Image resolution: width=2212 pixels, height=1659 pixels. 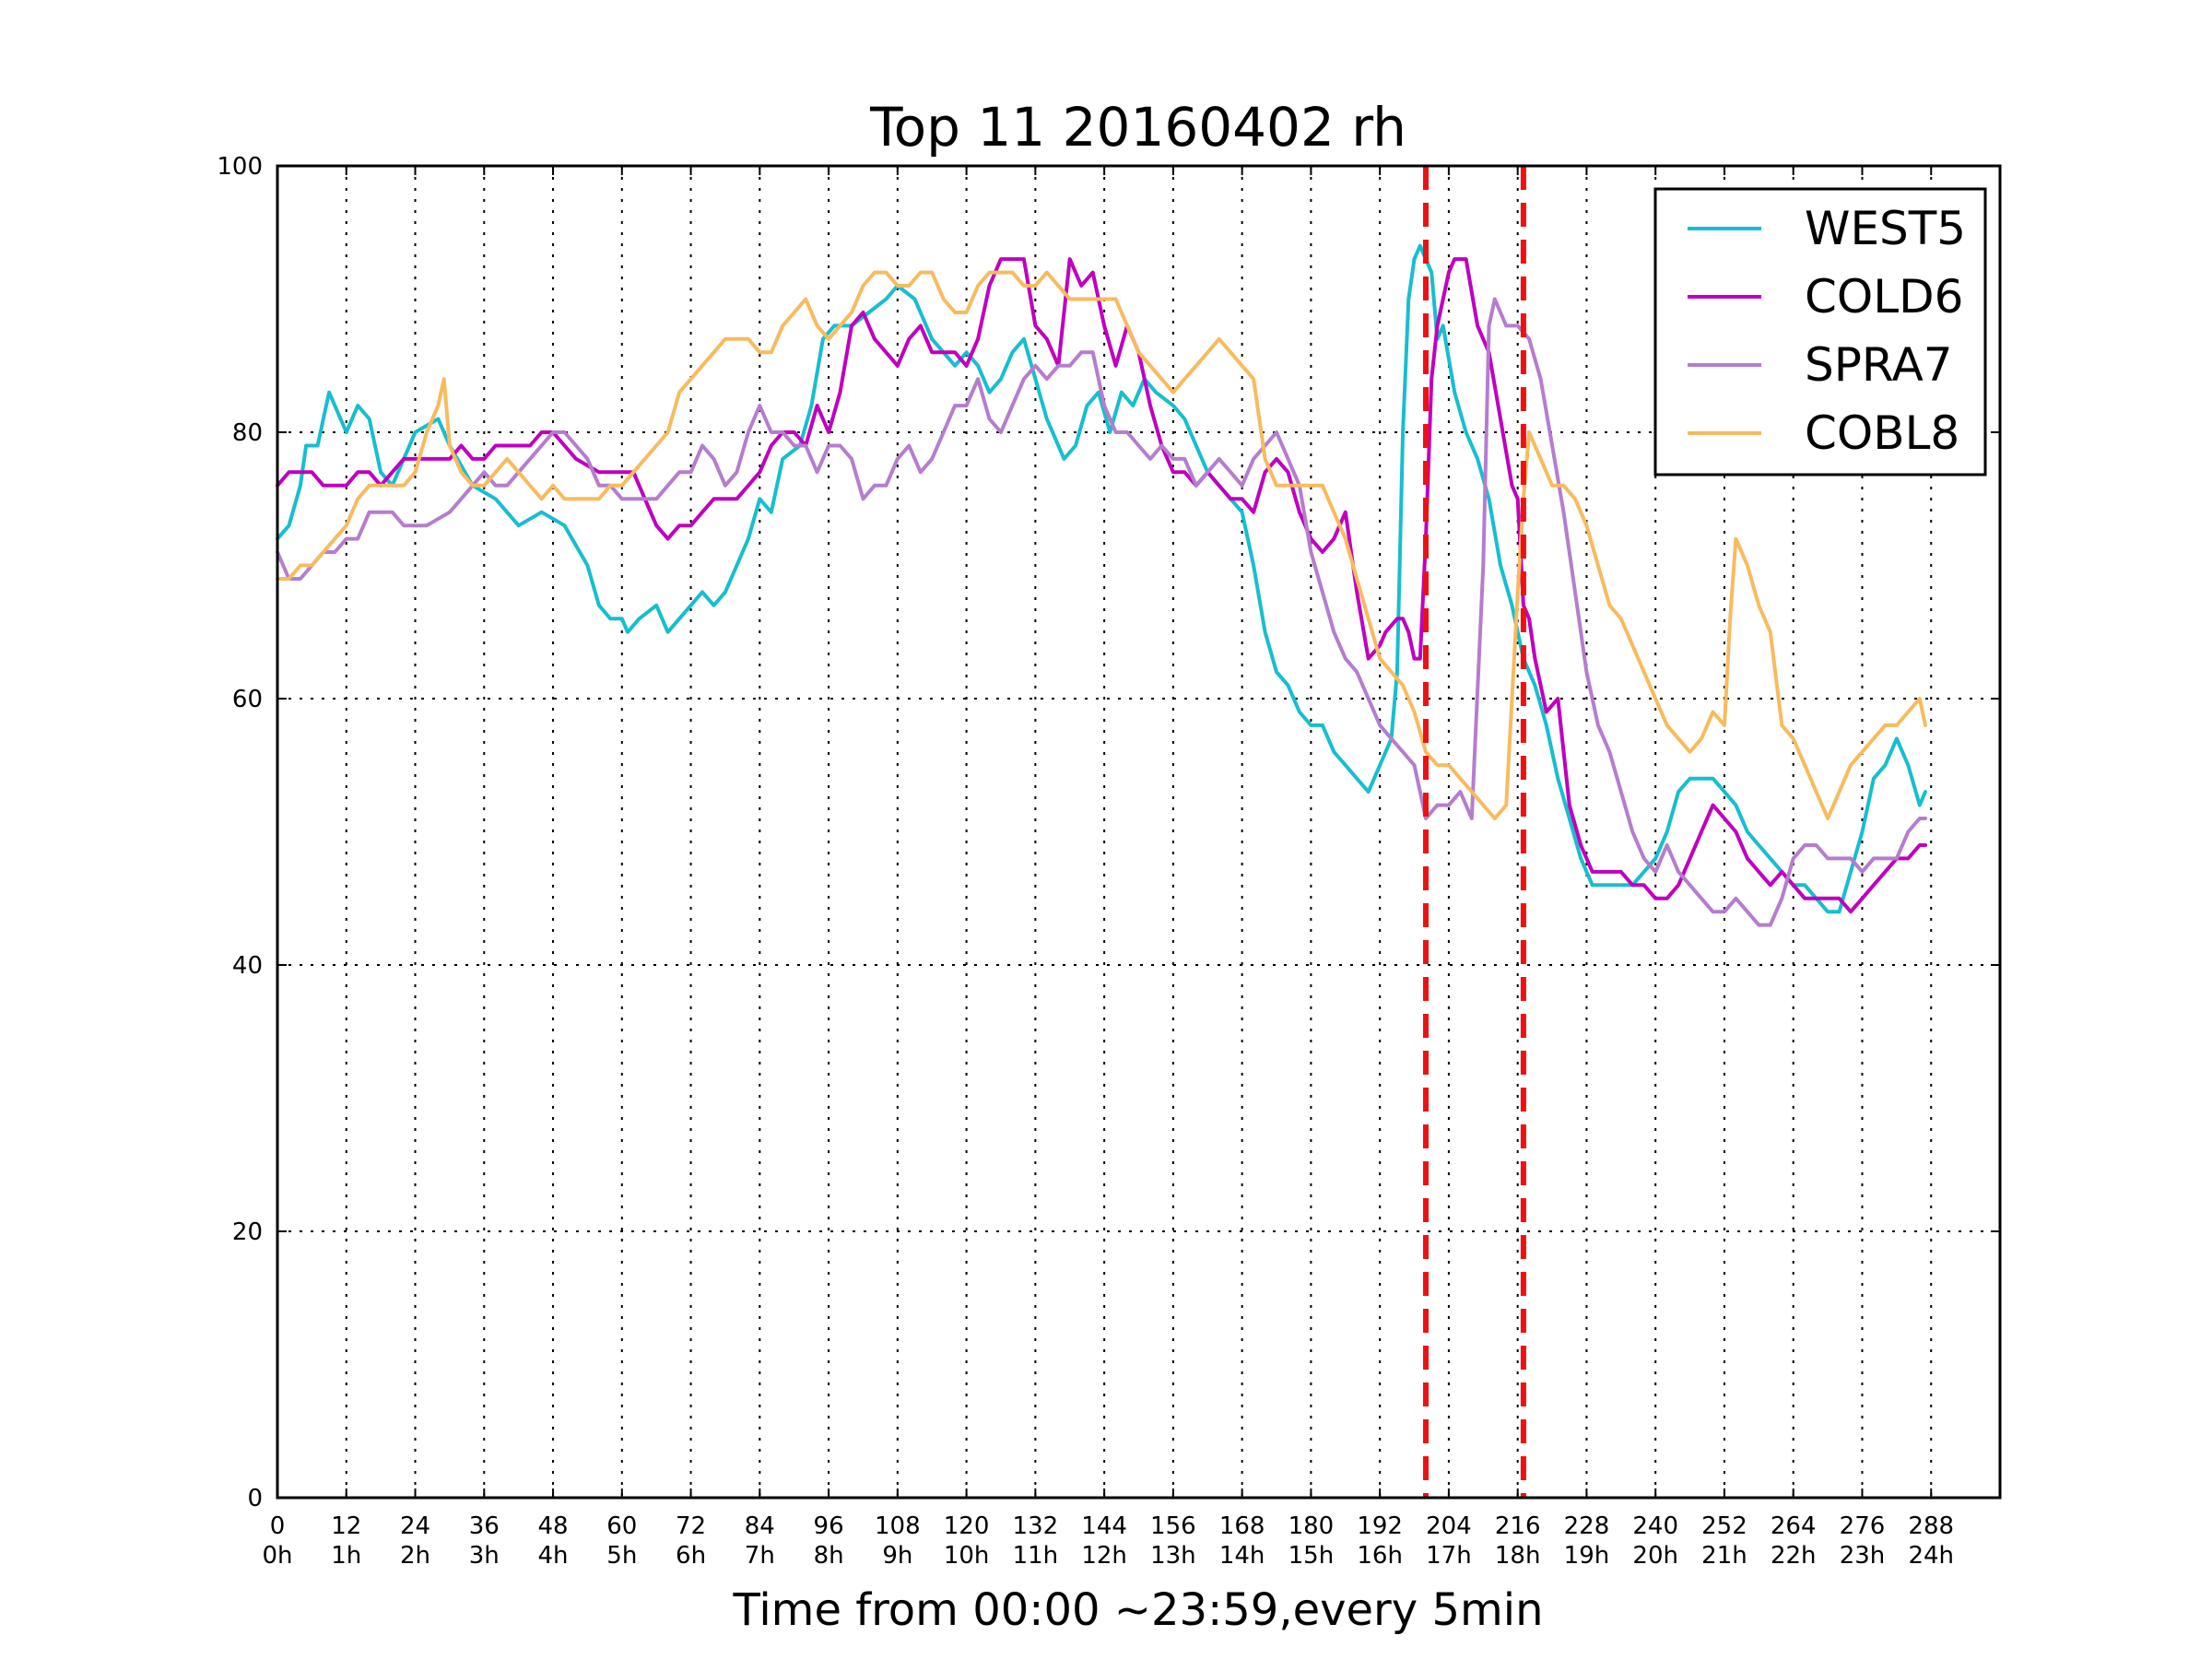 What do you see at coordinates (247, 699) in the screenshot?
I see `y-tick-label: 60` at bounding box center [247, 699].